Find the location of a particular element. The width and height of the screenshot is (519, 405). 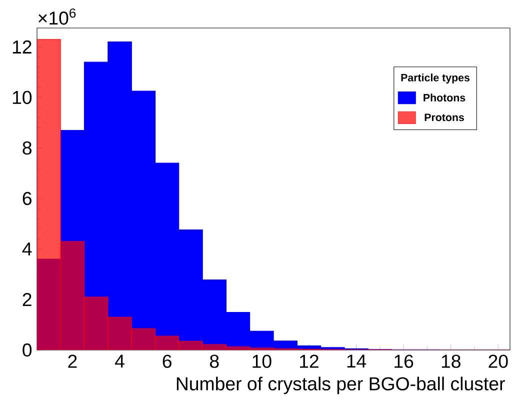

x-tick-label: 6 is located at coordinates (167, 361).